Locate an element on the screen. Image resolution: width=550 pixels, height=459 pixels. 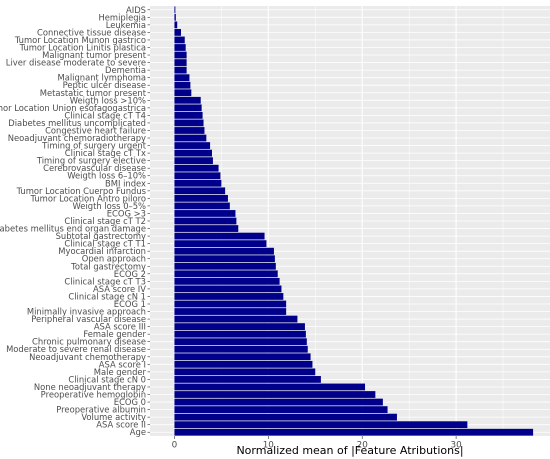
category-label: Moderate to severe renal disease is located at coordinates (76, 349).